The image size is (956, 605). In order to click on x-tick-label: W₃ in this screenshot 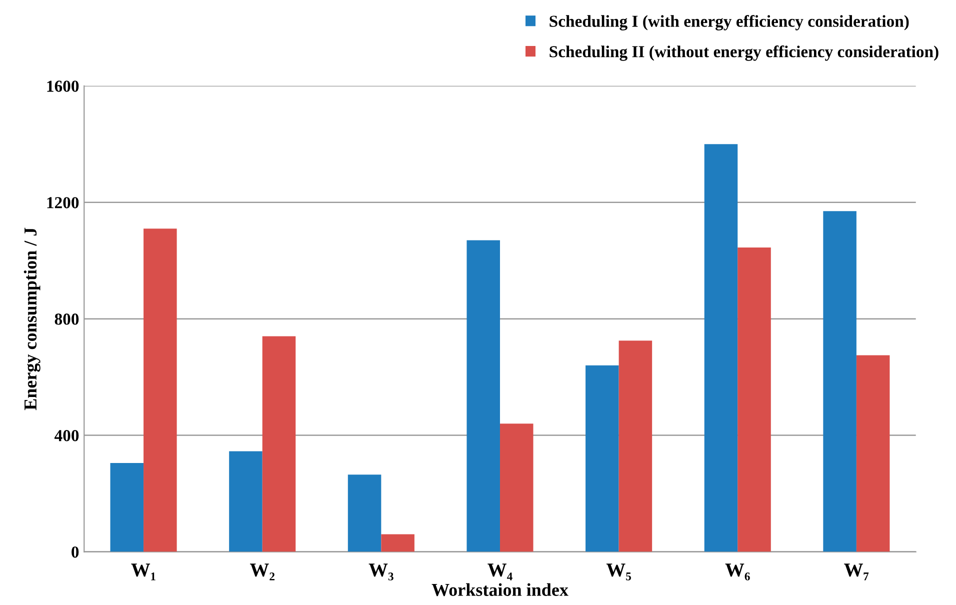, I will do `click(381, 572)`.